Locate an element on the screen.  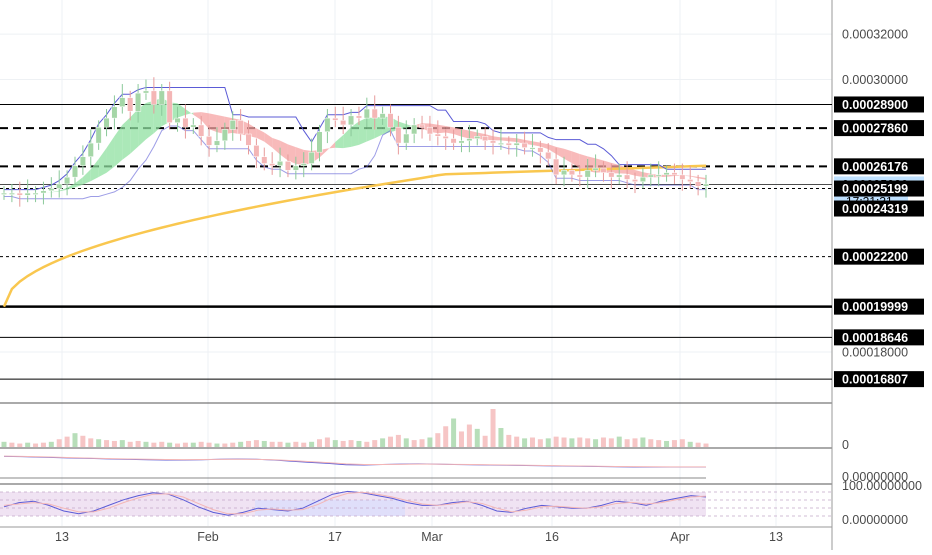
price-tick-label: 0.00018000 is located at coordinates (875, 353).